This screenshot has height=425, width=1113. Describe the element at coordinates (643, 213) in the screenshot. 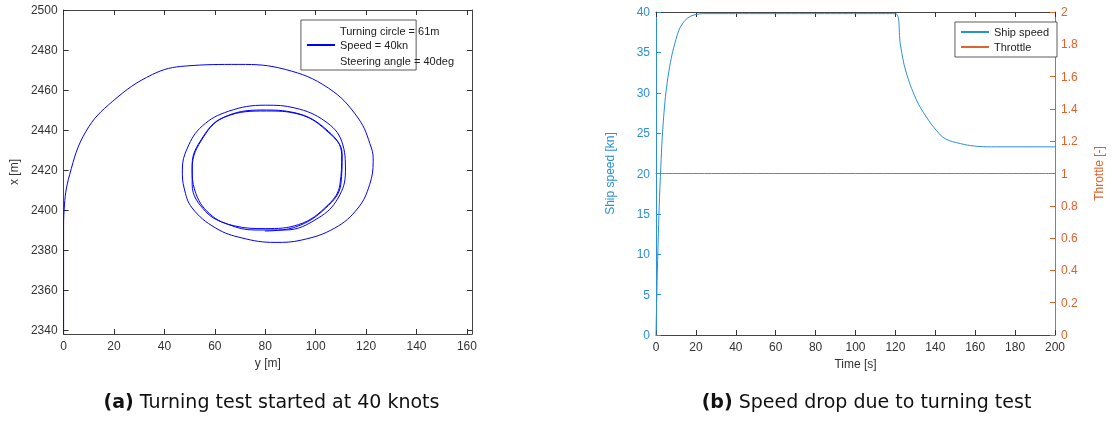

I see `y-tick-label: 15` at that location.